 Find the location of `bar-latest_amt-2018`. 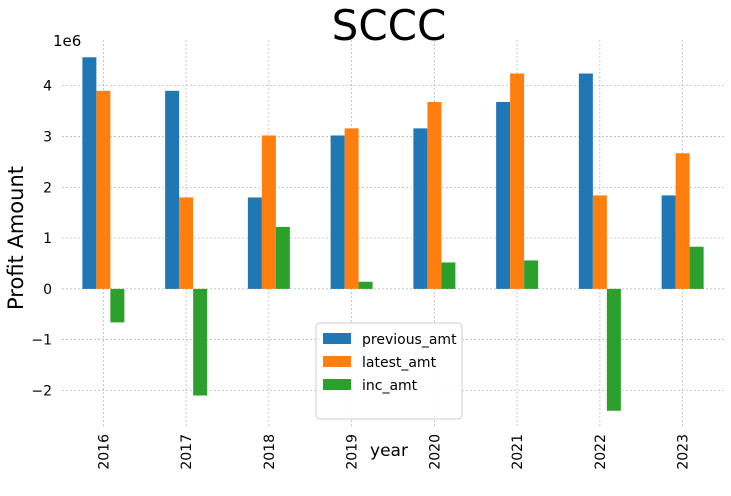

bar-latest_amt-2018 is located at coordinates (268, 212).